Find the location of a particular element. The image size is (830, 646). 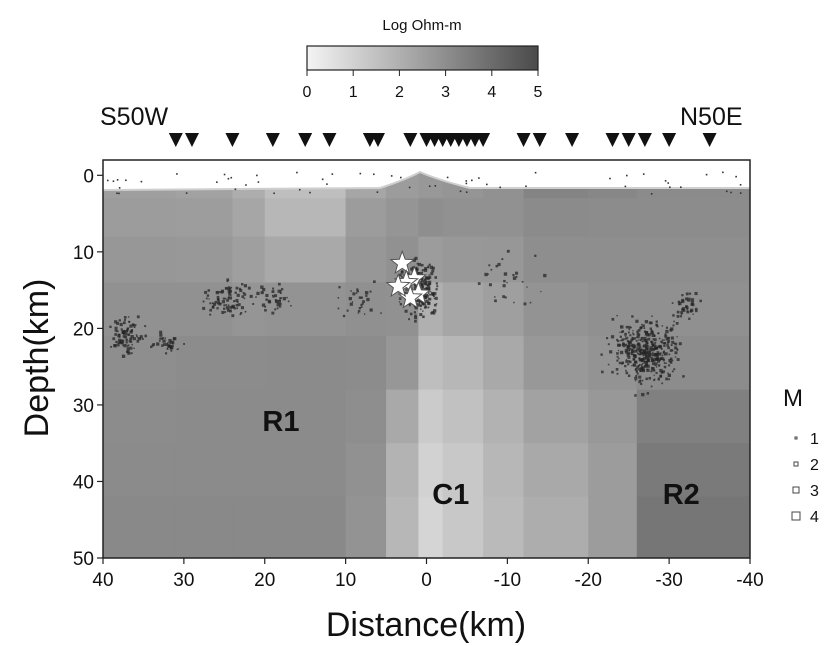

magnitude-symbol is located at coordinates (796, 516).